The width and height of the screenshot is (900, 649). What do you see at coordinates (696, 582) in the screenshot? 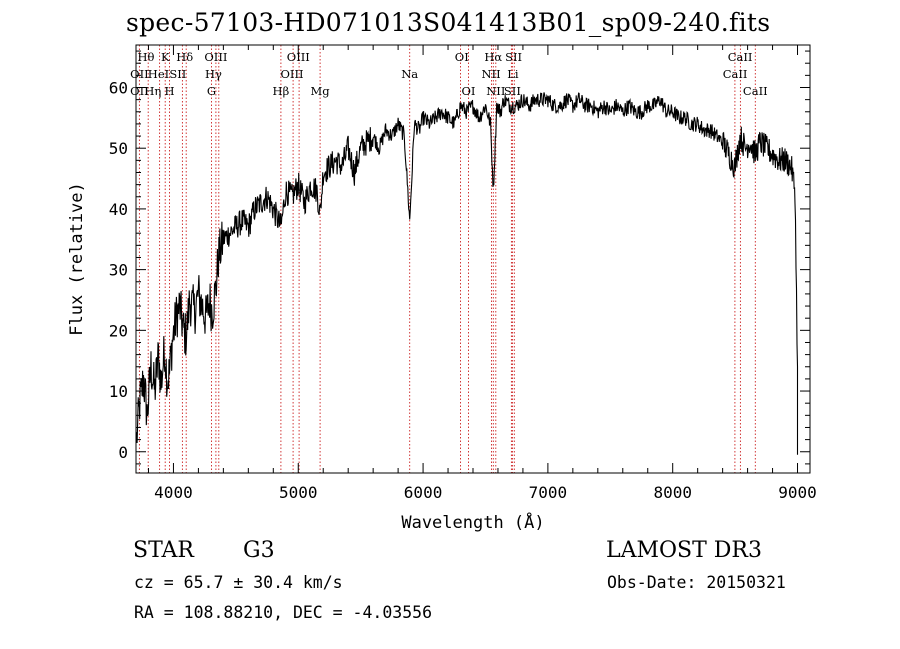
I see `observation-date: Obs-Date: 20150321` at bounding box center [696, 582].